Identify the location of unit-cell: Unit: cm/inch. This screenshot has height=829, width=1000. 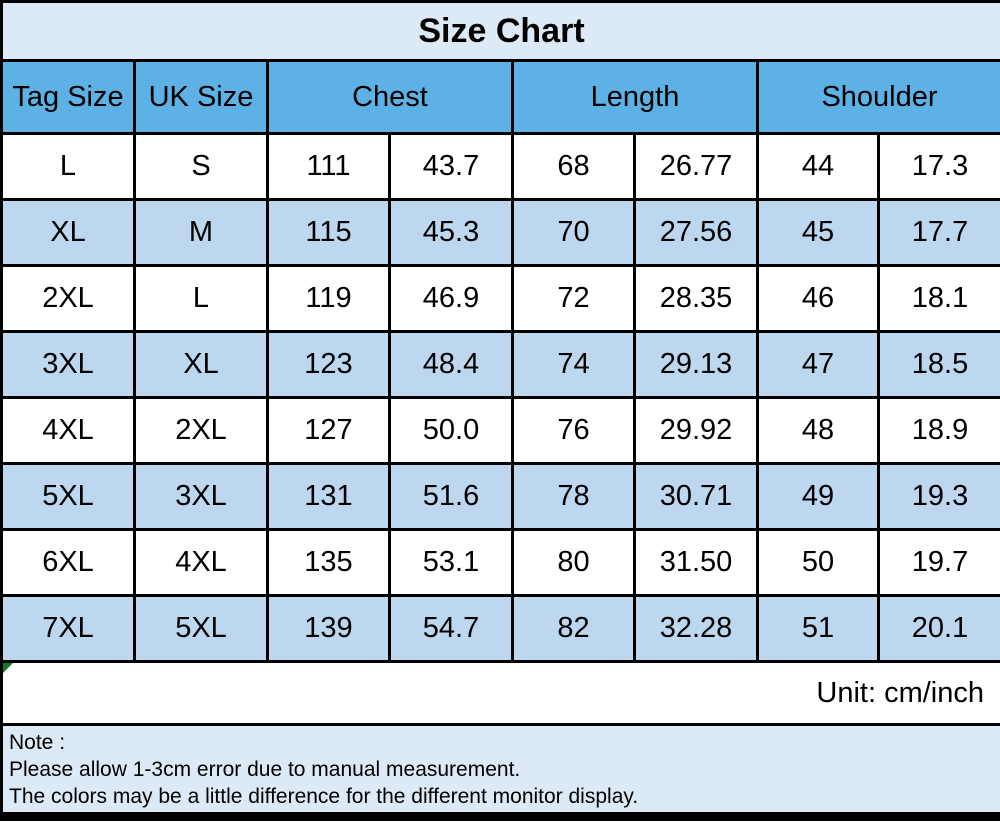
(500, 693).